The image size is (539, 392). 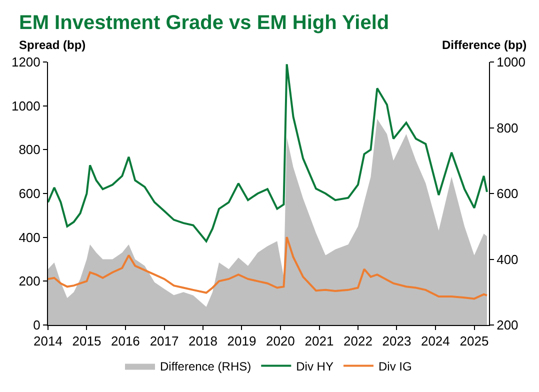 What do you see at coordinates (507, 259) in the screenshot?
I see `y2-tick-label: 400` at bounding box center [507, 259].